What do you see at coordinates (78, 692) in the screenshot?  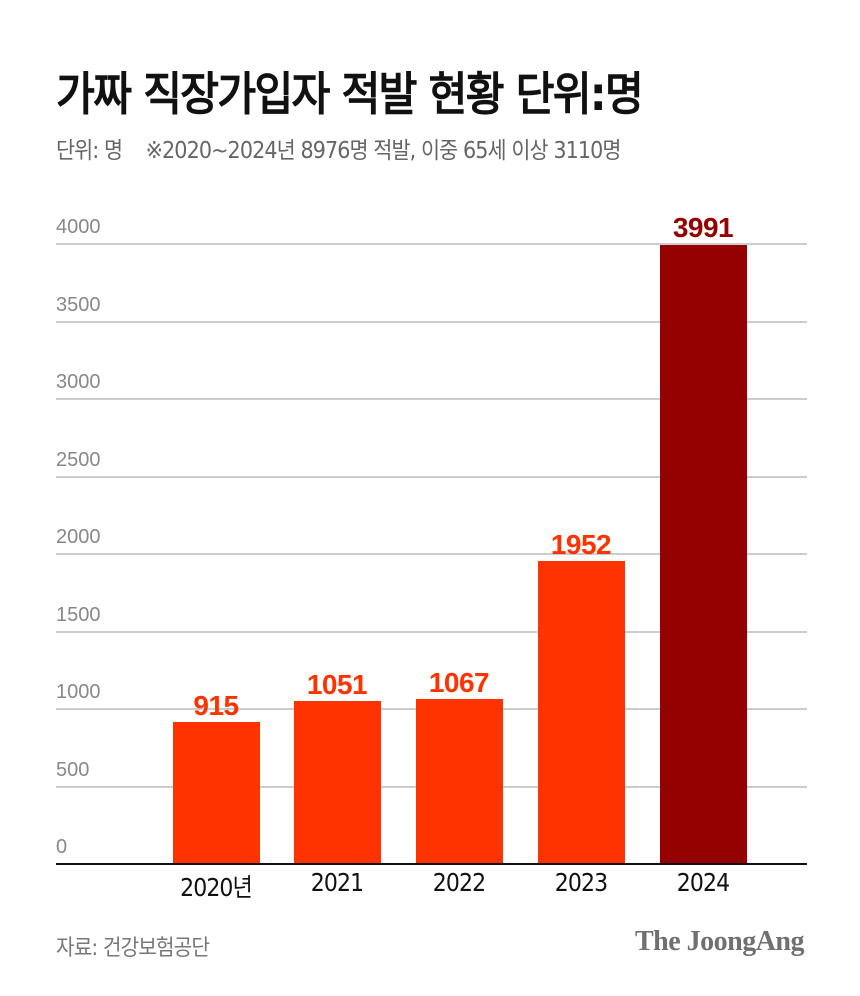 I see `y-tick-label: 1000` at bounding box center [78, 692].